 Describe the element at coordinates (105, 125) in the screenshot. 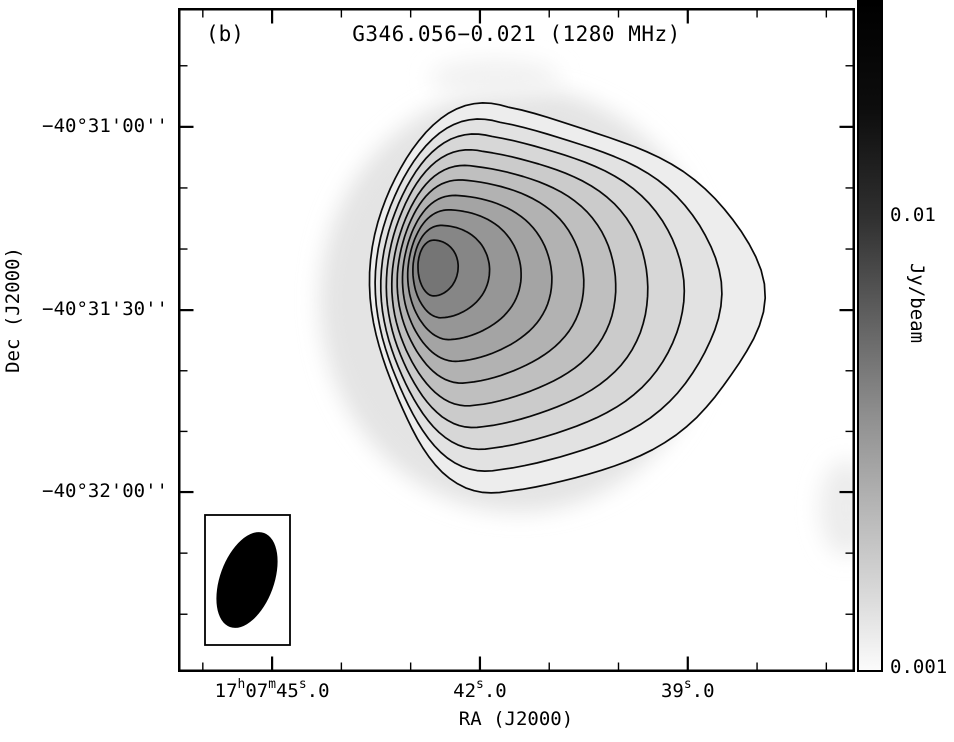

I see `y-tick-label: −40°31'00''` at that location.